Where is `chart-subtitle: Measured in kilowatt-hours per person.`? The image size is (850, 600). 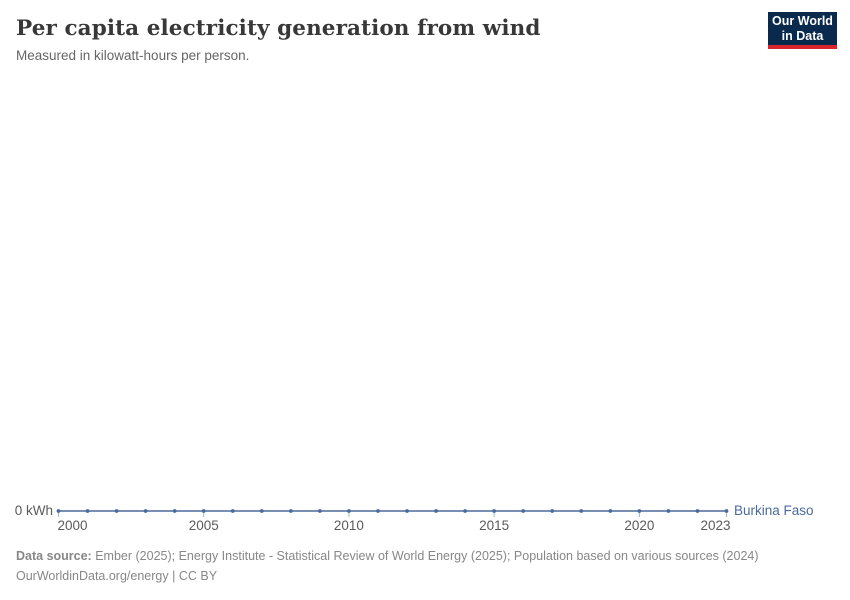 chart-subtitle: Measured in kilowatt-hours per person. is located at coordinates (133, 55).